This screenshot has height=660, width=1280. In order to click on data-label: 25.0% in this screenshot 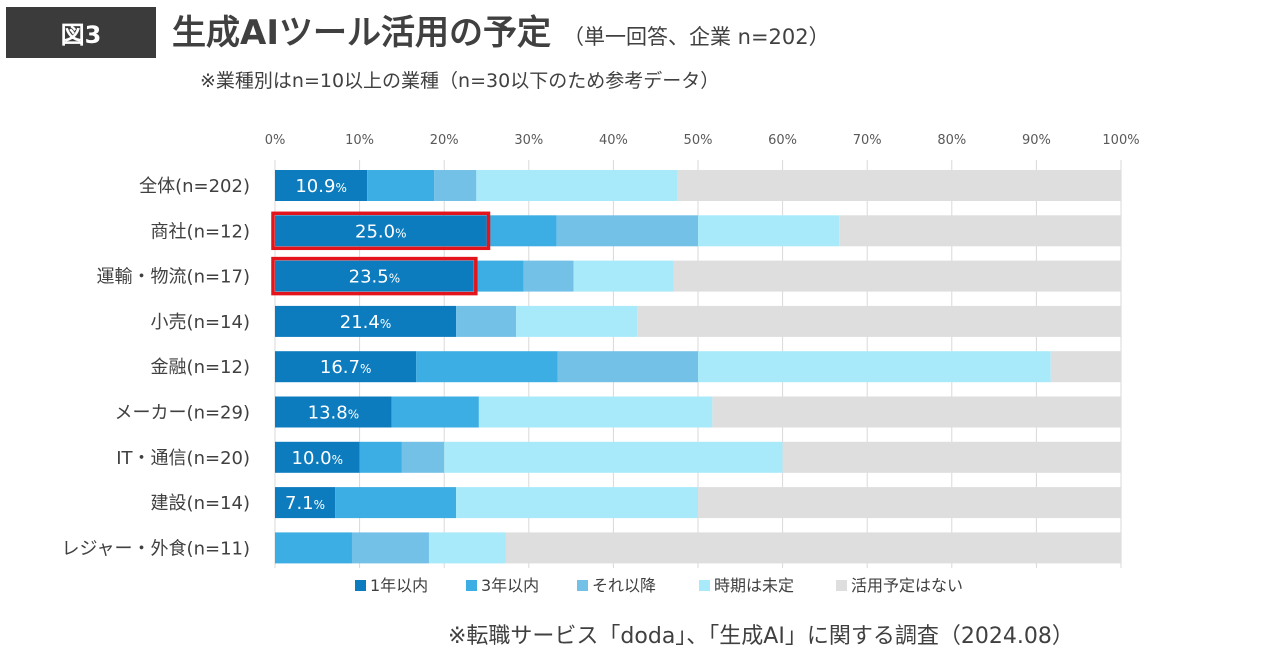, I will do `click(380, 231)`.